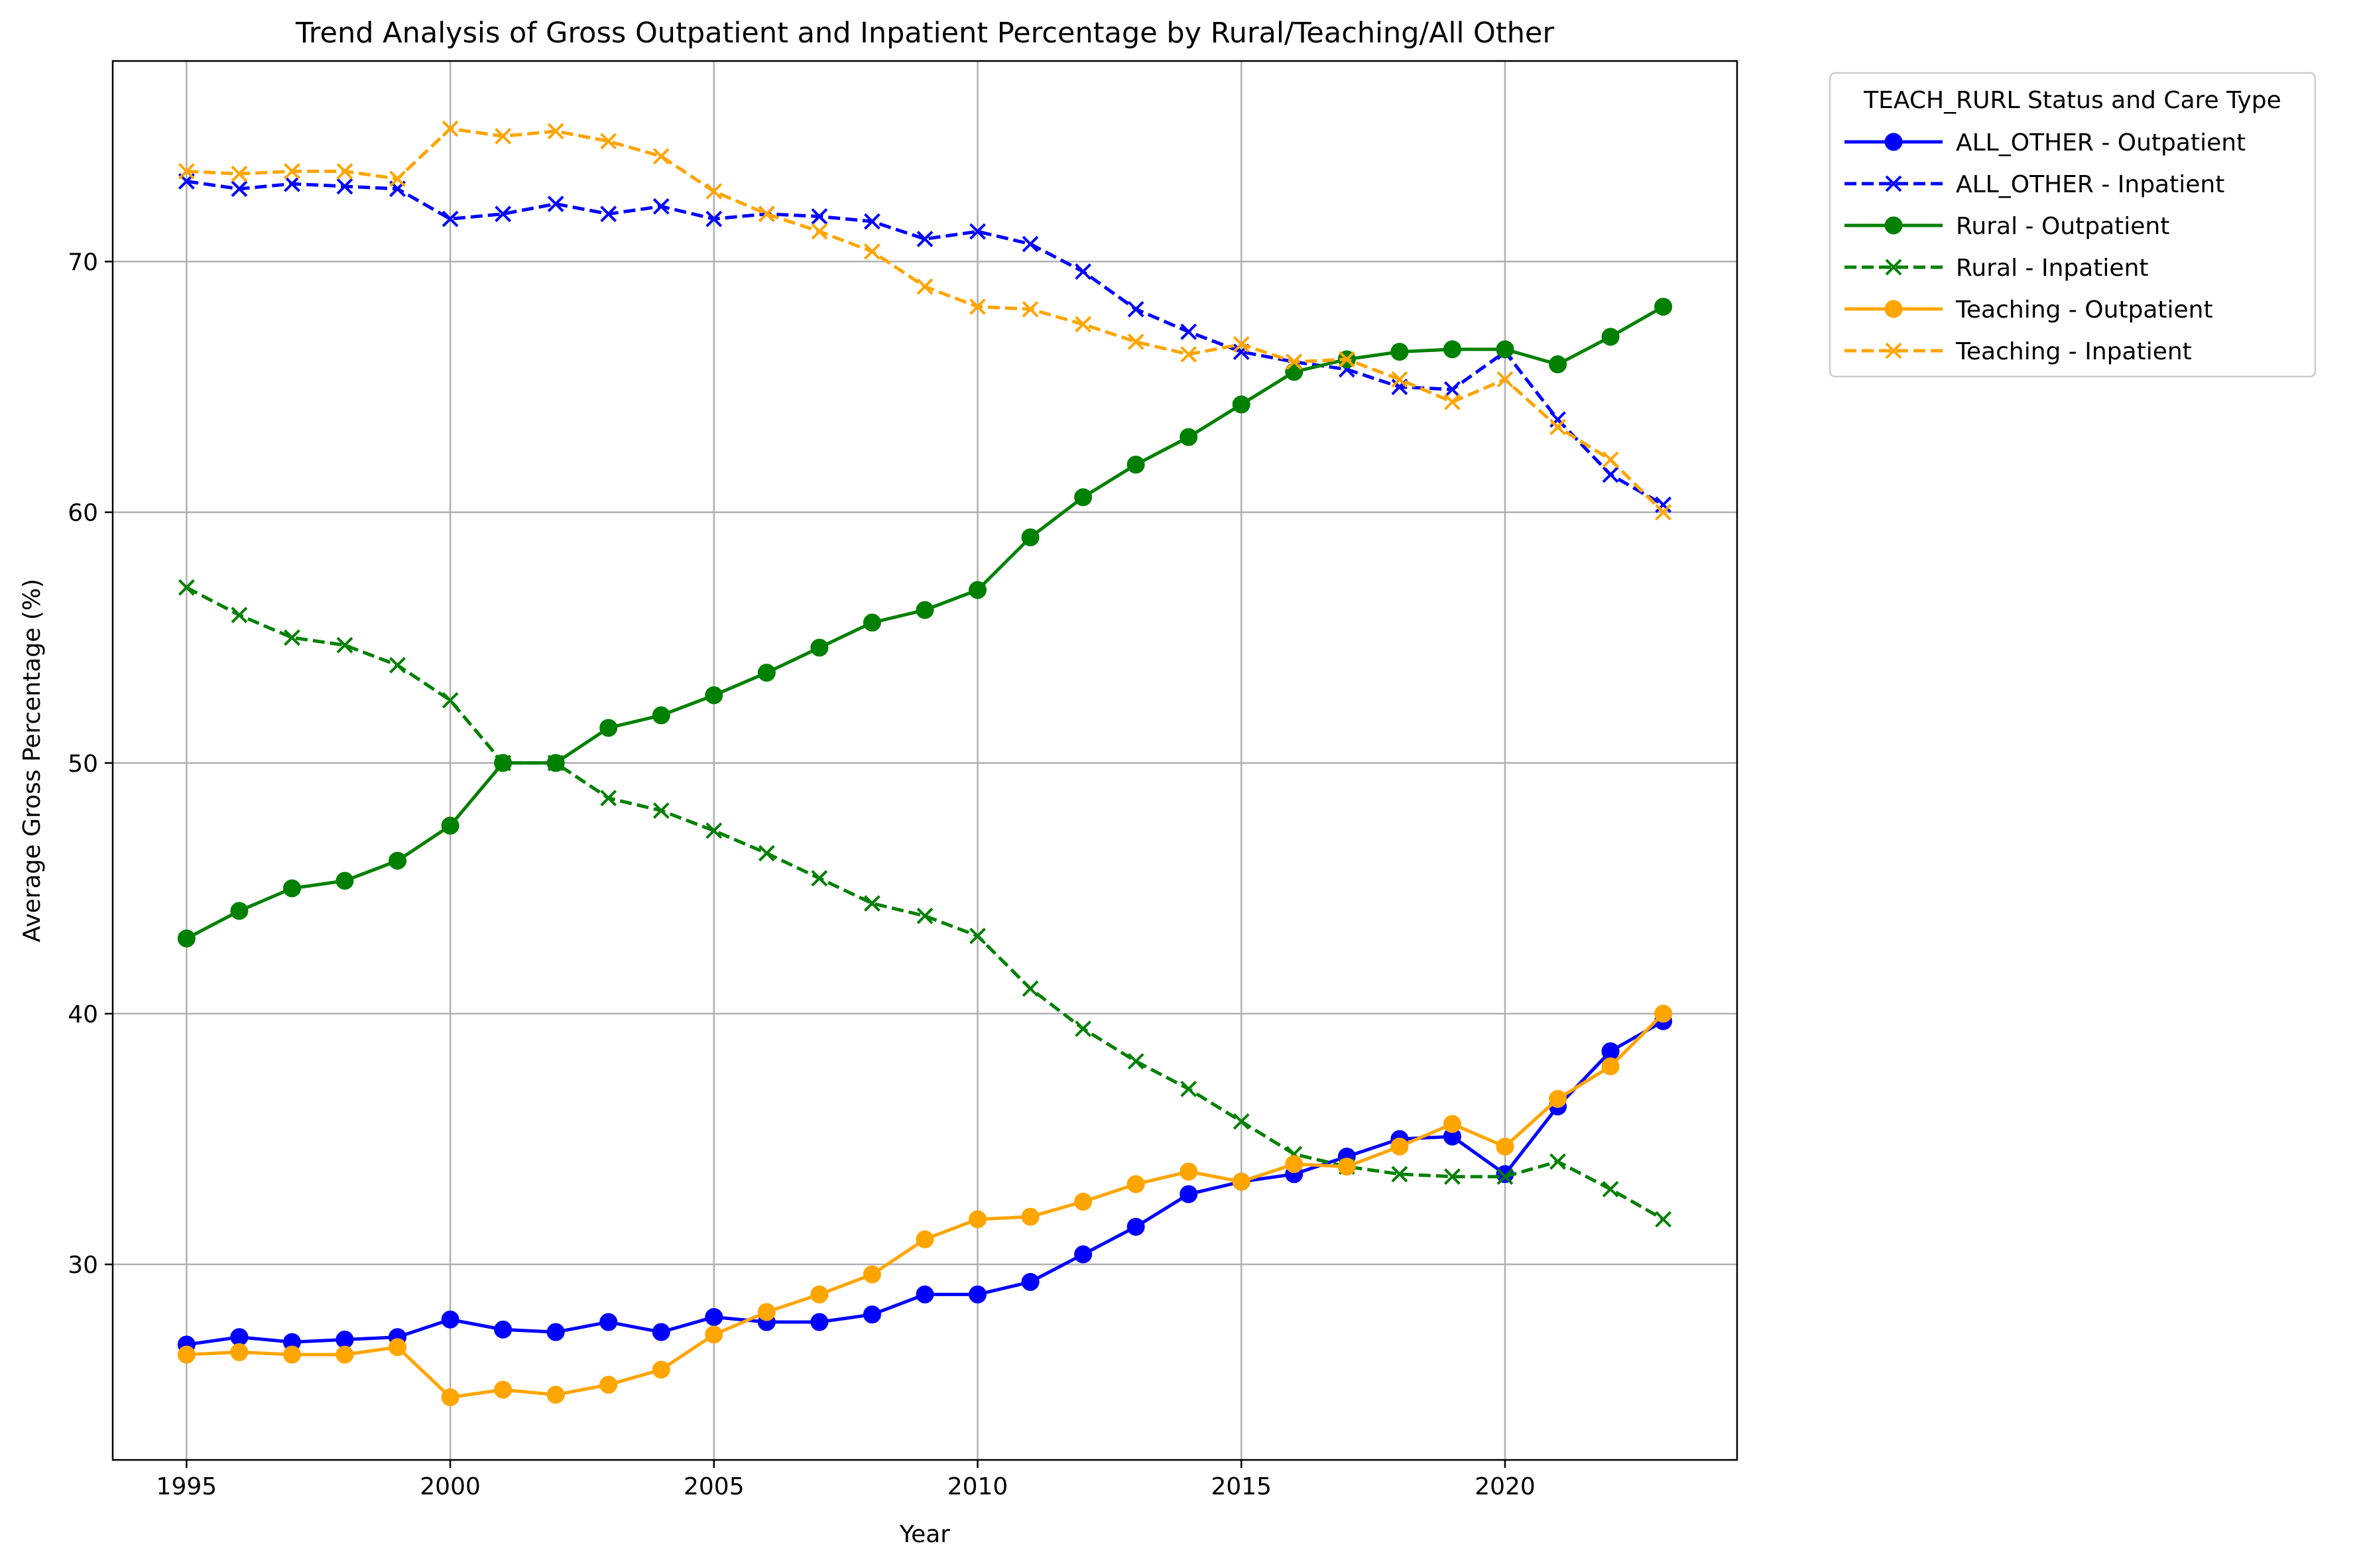 The height and width of the screenshot is (1568, 2355). I want to click on legend-frame, so click(2073, 225).